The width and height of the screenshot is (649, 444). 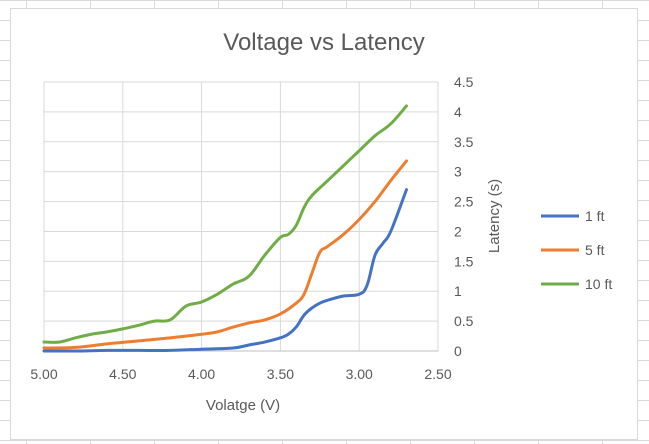 What do you see at coordinates (464, 142) in the screenshot?
I see `y-tick-label: 3.5` at bounding box center [464, 142].